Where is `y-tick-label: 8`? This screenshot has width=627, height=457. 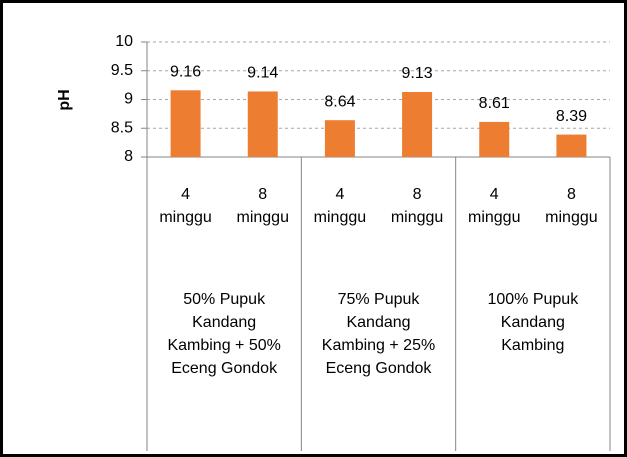 y-tick-label: 8 is located at coordinates (128, 156).